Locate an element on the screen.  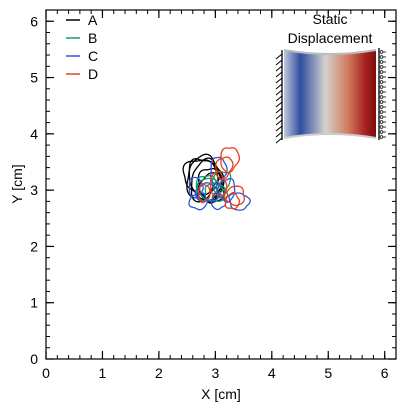
series-D is located at coordinates (221, 178).